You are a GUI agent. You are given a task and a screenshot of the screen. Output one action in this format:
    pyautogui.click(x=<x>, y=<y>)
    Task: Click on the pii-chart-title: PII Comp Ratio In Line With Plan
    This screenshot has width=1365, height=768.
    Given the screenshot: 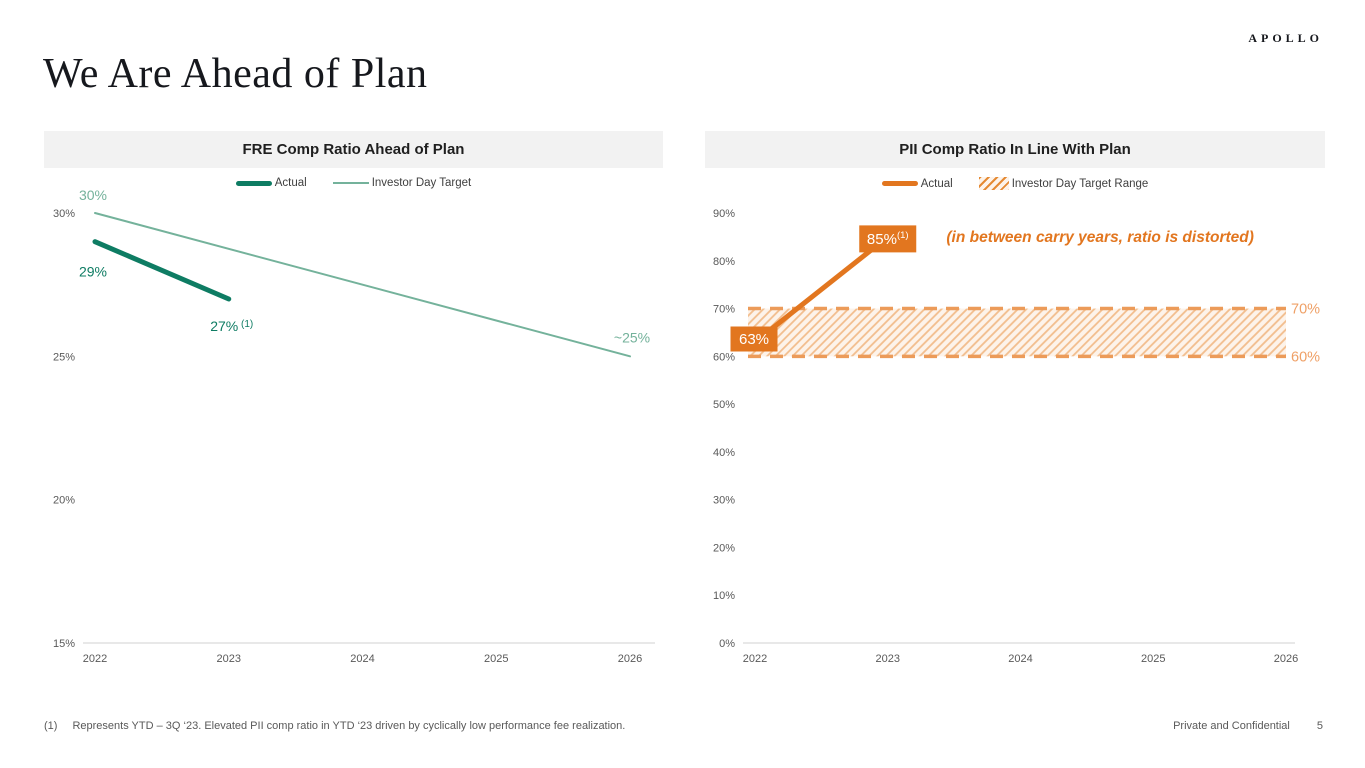 What is the action you would take?
    pyautogui.click(x=1015, y=149)
    